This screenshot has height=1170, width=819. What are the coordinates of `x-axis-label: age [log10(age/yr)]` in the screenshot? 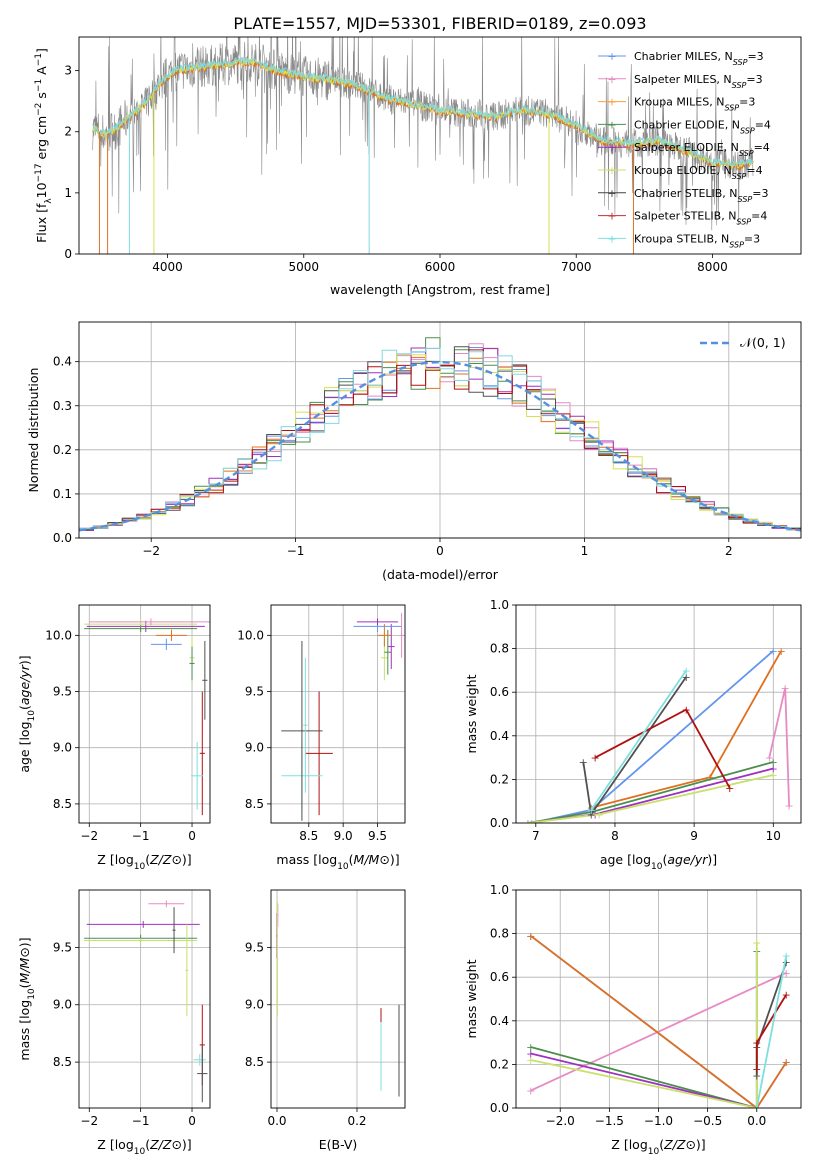 It's located at (658, 862).